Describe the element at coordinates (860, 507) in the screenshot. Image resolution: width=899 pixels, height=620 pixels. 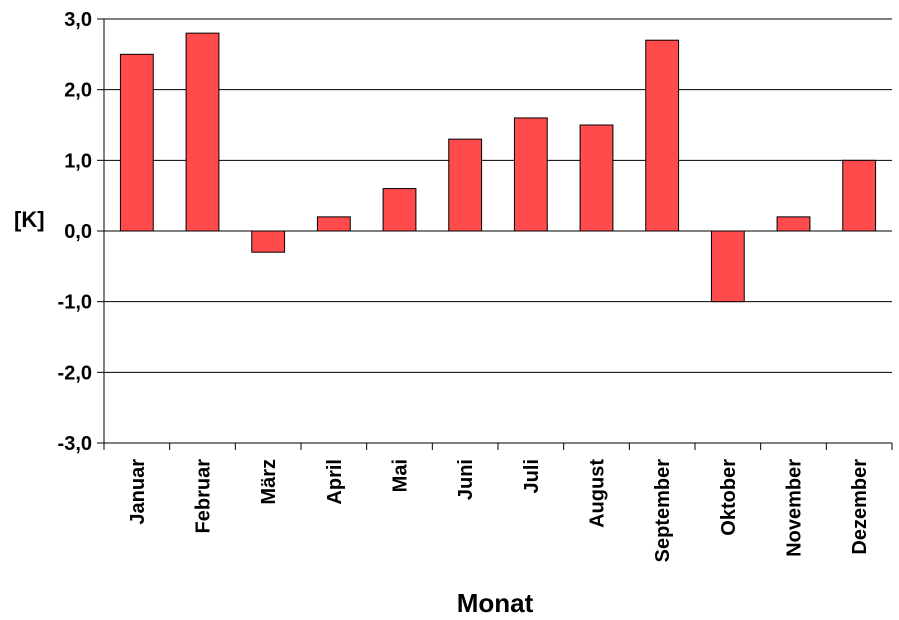
I see `x-category-label: Dezember` at that location.